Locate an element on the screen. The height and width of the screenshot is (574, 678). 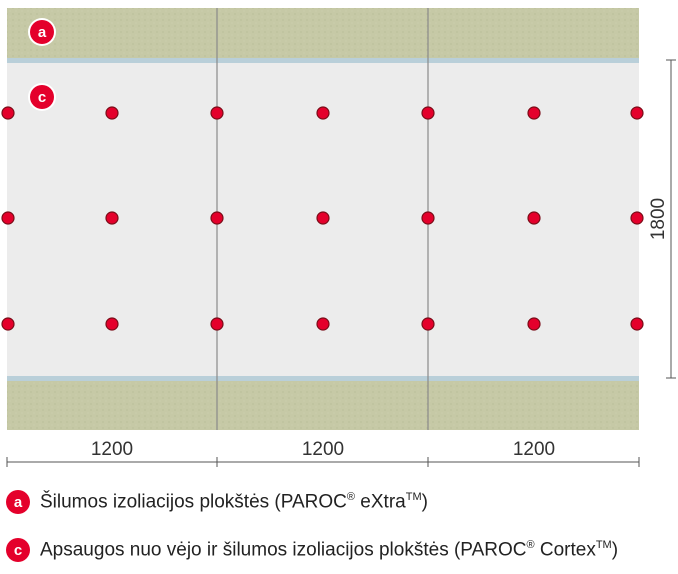
legend-a-main: Šilumos izoliacijos plokštės (PAROC is located at coordinates (193, 502).